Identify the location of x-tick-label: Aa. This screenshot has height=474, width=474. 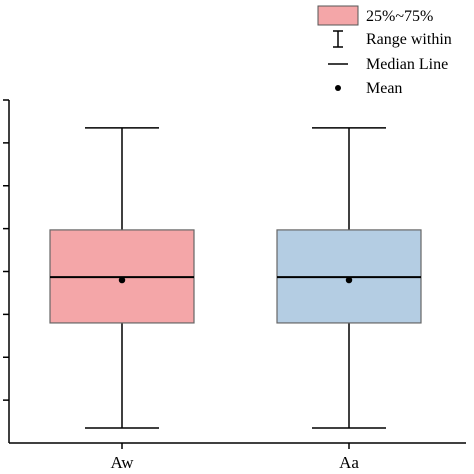
(349, 462).